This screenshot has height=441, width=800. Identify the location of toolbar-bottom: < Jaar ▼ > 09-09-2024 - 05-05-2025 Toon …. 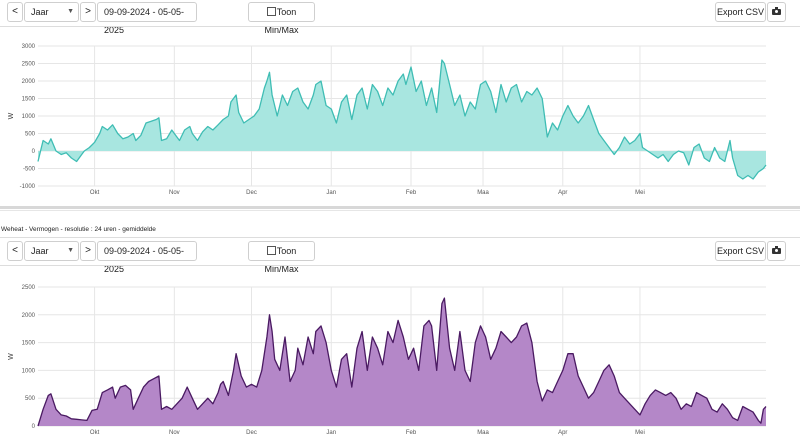
(400, 257).